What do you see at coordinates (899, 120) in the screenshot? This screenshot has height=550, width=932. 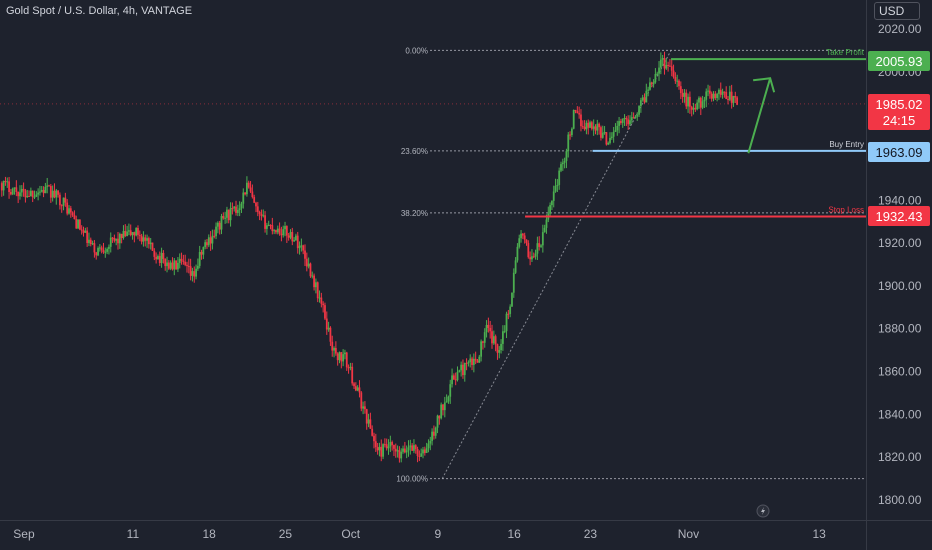 I see `bar-countdown: 24:15` at bounding box center [899, 120].